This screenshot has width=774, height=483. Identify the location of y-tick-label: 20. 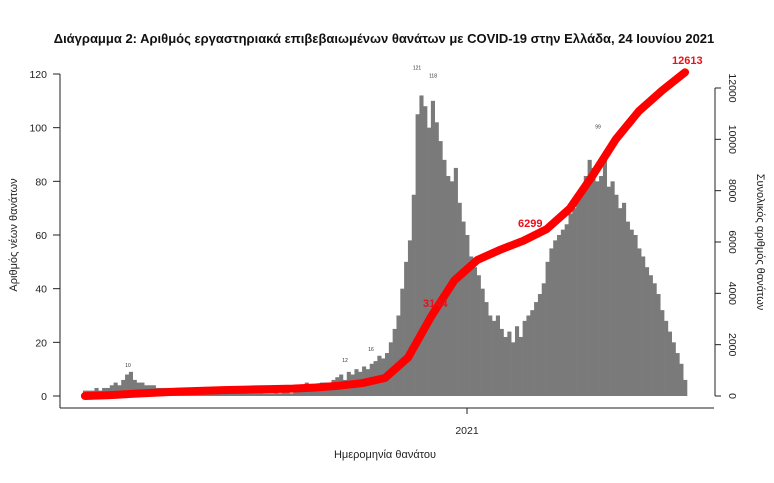
(41, 343).